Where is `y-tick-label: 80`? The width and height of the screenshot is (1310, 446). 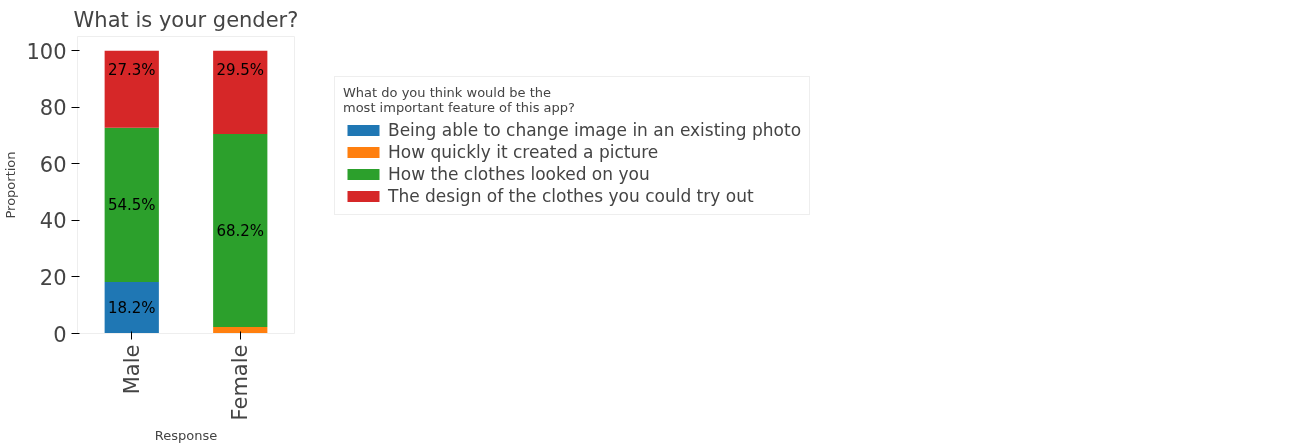 y-tick-label: 80 is located at coordinates (53, 108).